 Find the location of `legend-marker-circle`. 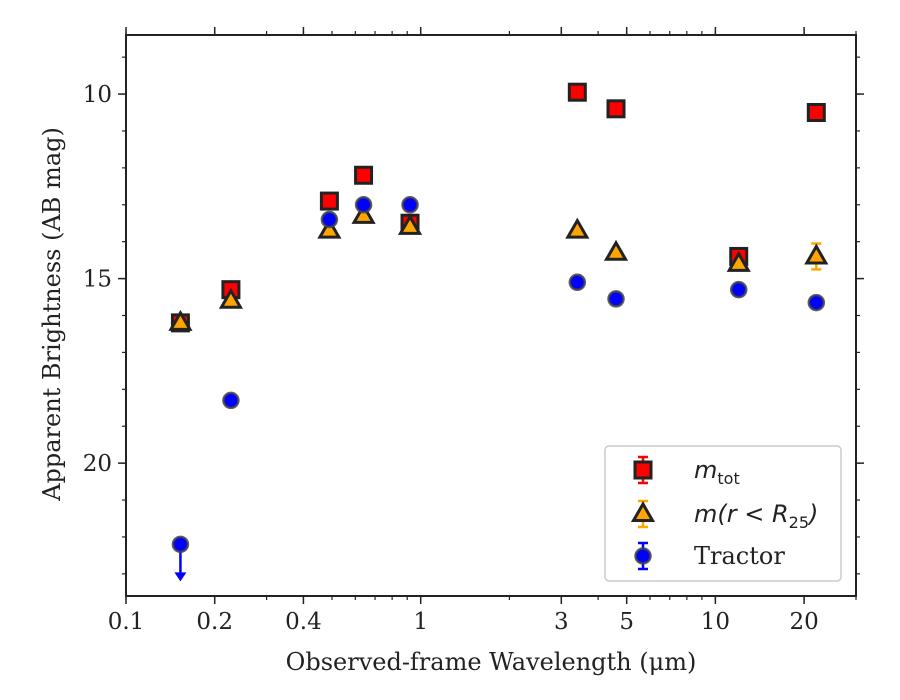

legend-marker-circle is located at coordinates (643, 556).